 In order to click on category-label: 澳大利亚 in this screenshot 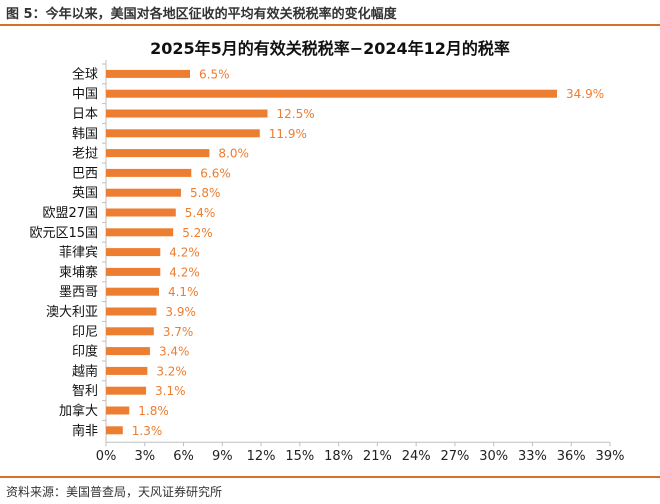, I will do `click(72, 312)`.